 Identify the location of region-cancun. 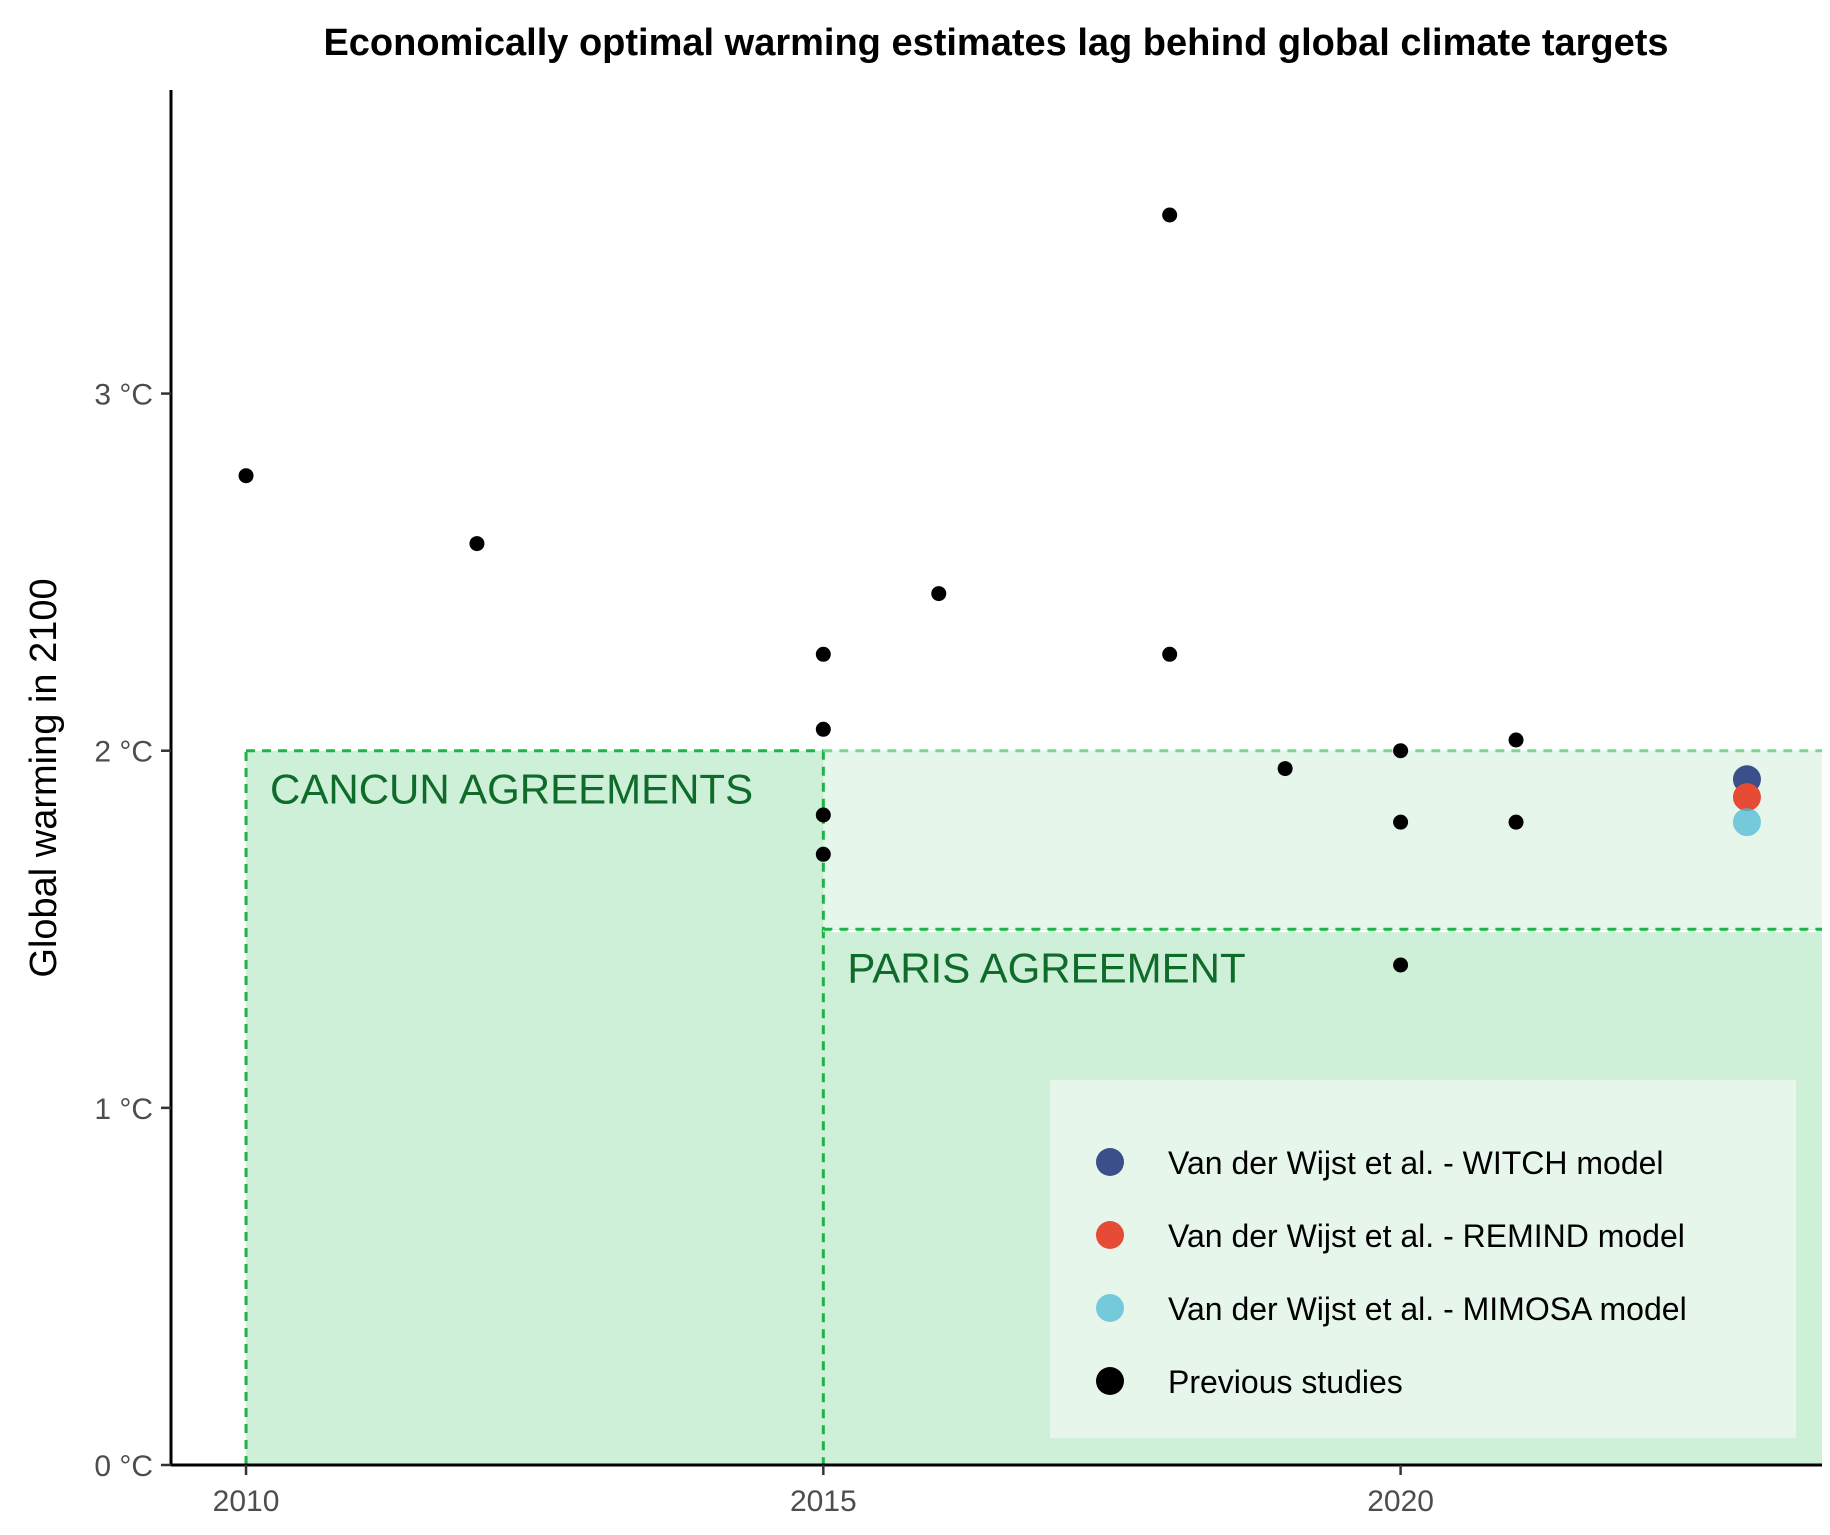
(535, 1107).